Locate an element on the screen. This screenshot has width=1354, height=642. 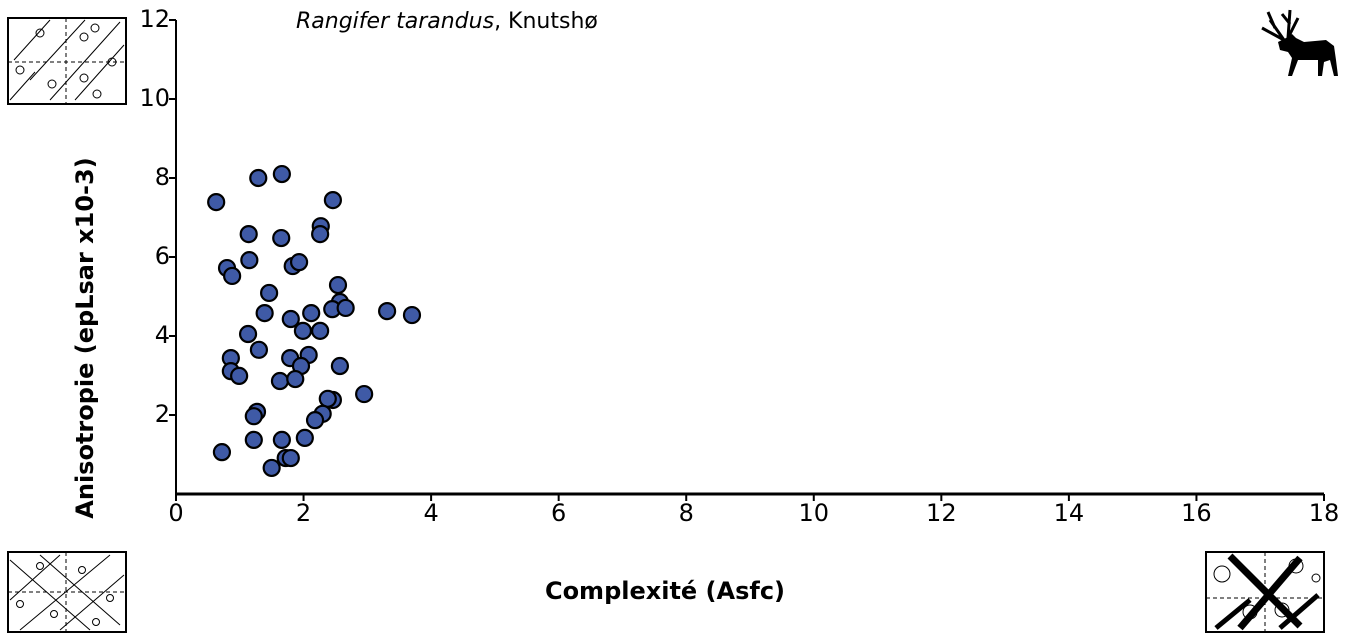
title-site: , Knutshø is located at coordinates (546, 21).